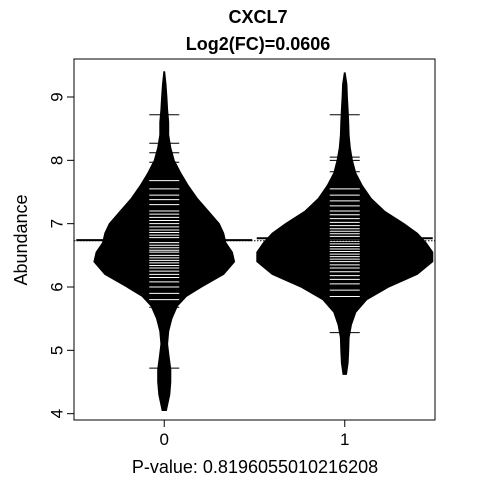 The width and height of the screenshot is (480, 480). Describe the element at coordinates (61, 255) in the screenshot. I see `y-axis: 4 5 6 7 8 9` at that location.